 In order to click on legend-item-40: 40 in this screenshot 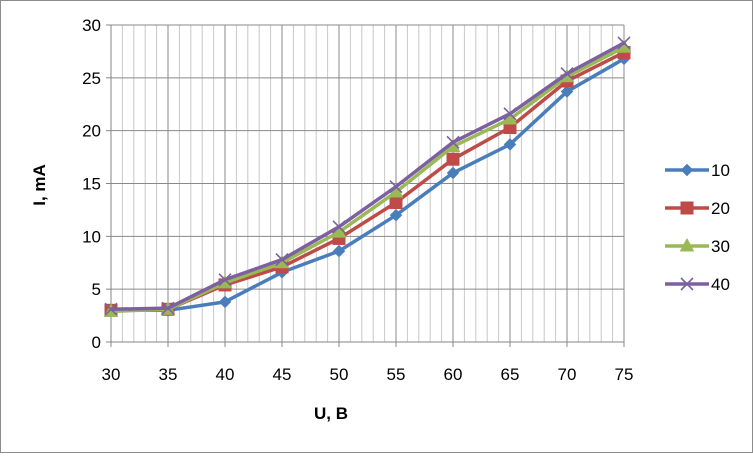, I will do `click(697, 284)`.